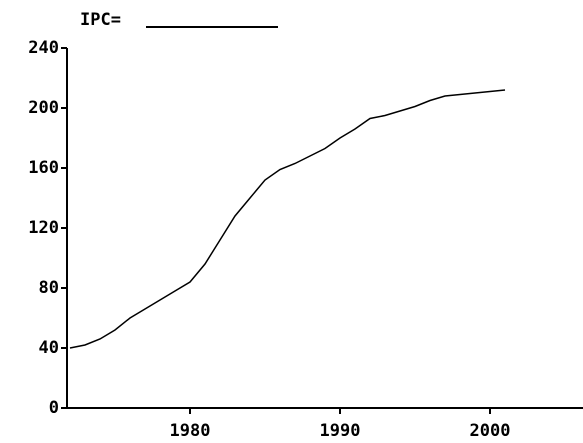 Image resolution: width=583 pixels, height=443 pixels. What do you see at coordinates (43, 168) in the screenshot?
I see `y-tick-label: 160` at bounding box center [43, 168].